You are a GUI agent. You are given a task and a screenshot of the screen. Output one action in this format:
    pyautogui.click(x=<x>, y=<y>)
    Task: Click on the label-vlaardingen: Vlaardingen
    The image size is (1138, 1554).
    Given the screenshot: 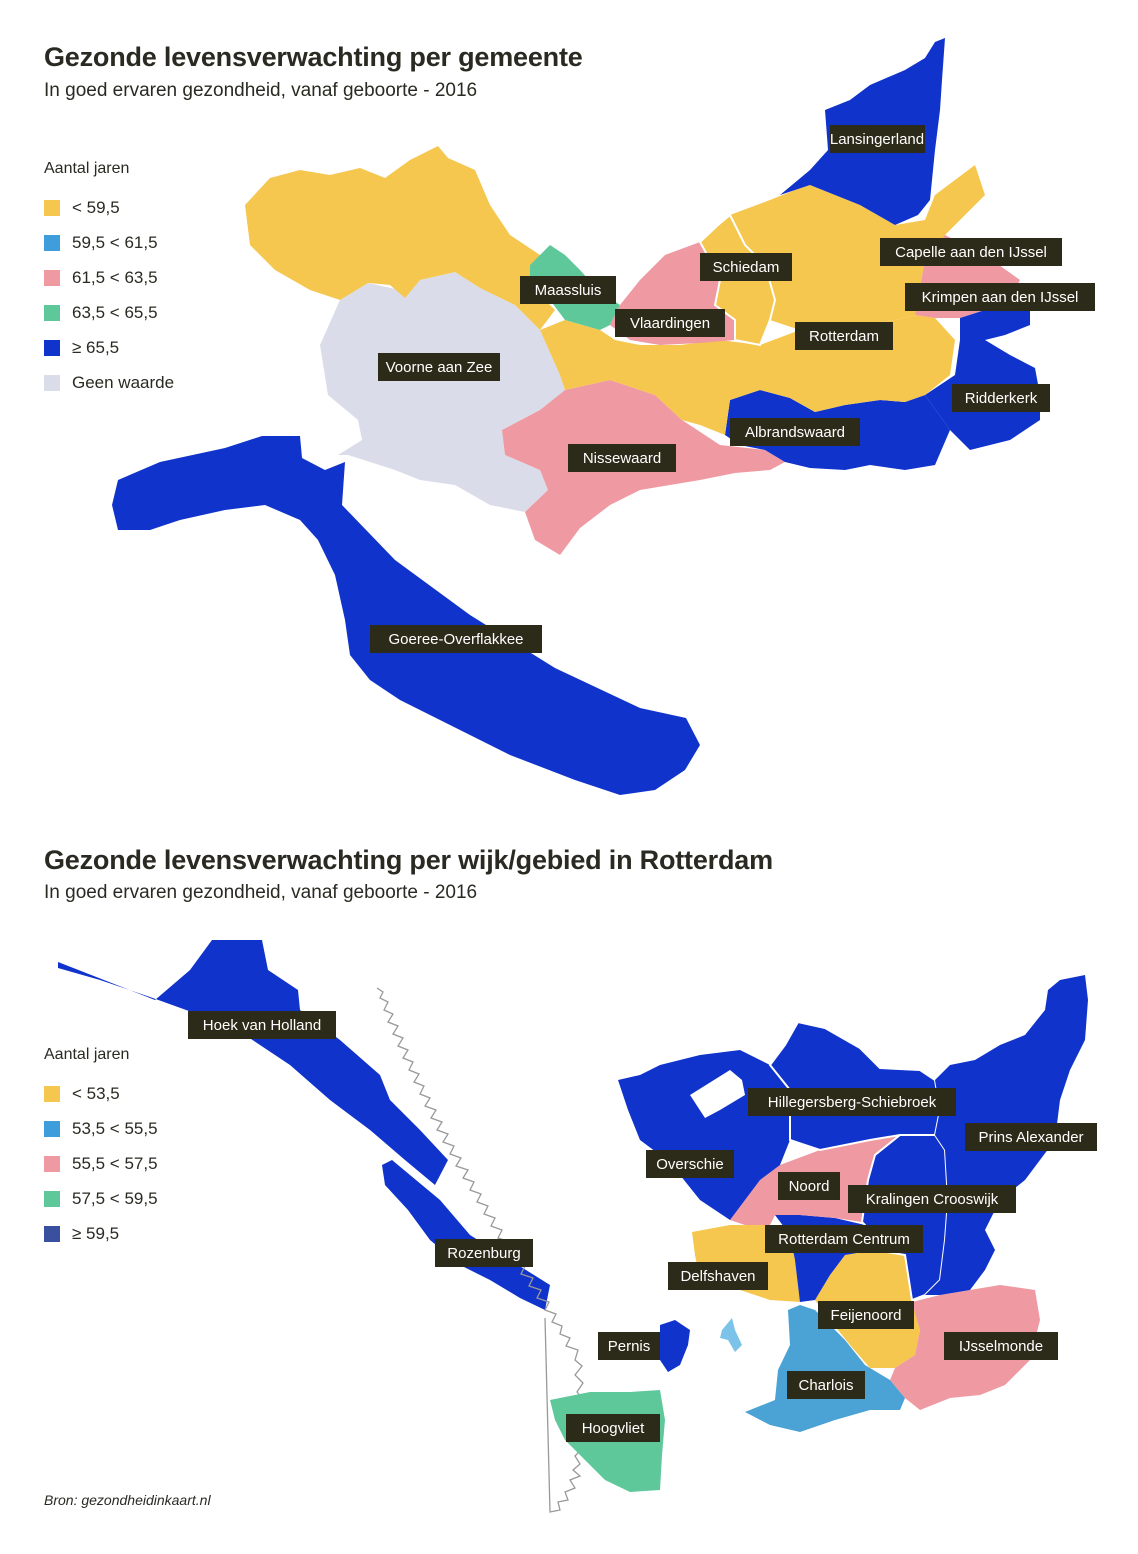 What is the action you would take?
    pyautogui.click(x=670, y=323)
    